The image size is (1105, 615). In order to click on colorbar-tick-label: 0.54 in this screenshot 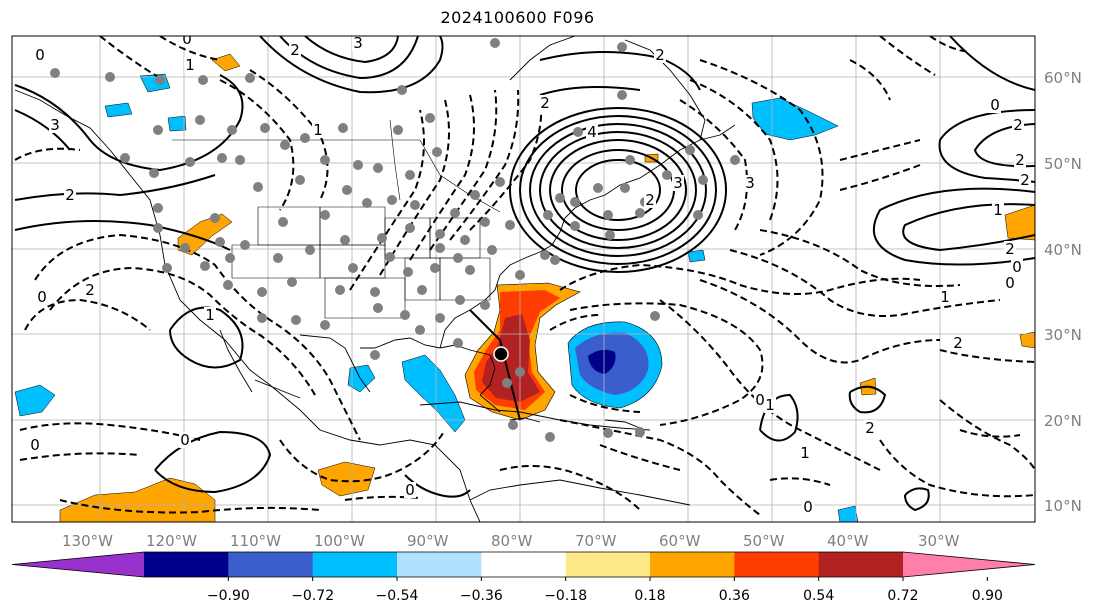, I will do `click(818, 596)`.